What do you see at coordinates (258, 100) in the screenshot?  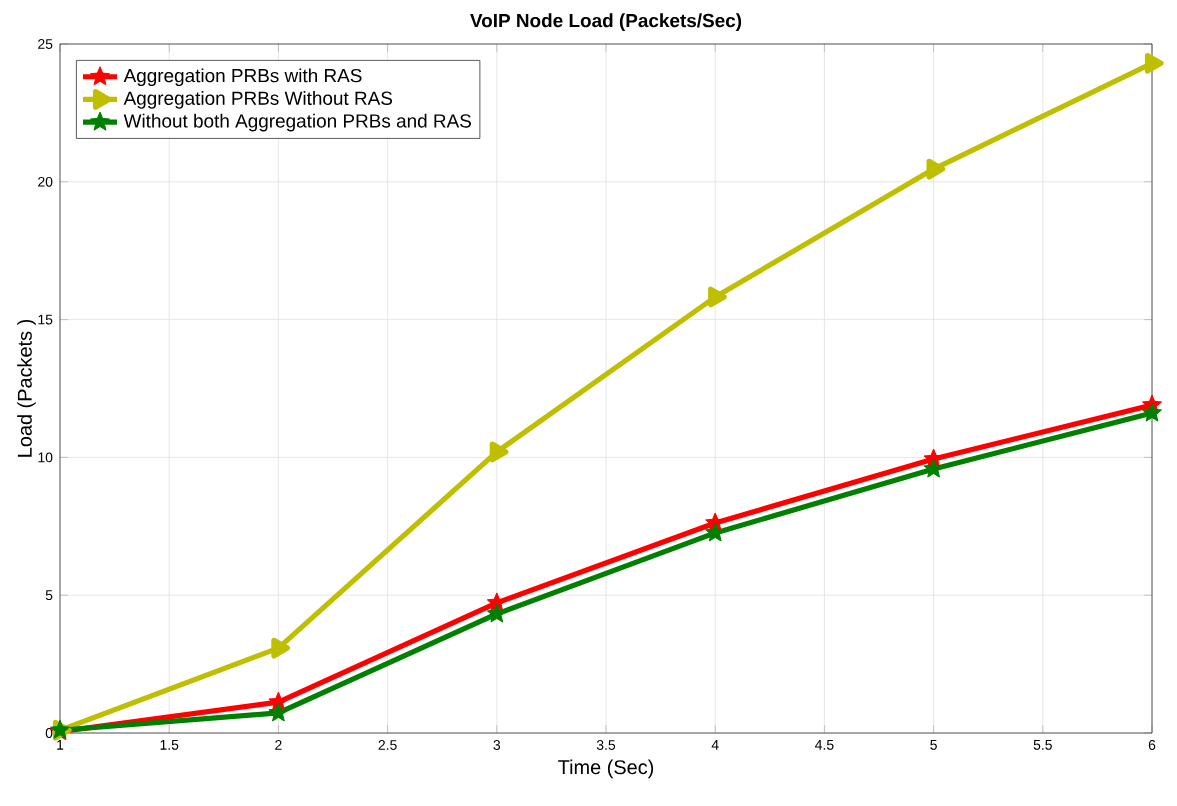 I see `legend-label: Aggregation PRBs Without RAS` at bounding box center [258, 100].